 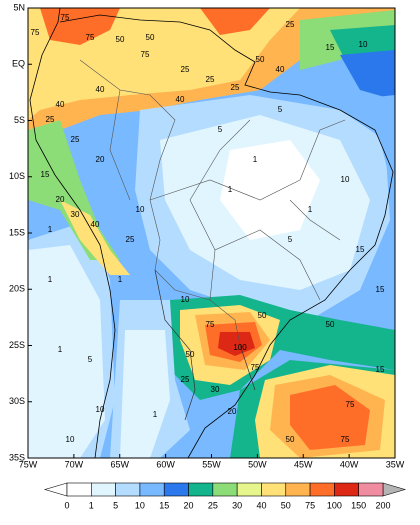 I want to click on lat-label: 5S, so click(x=19, y=120).